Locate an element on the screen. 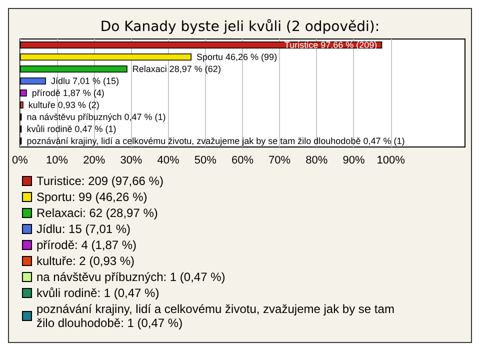 Image resolution: width=480 pixels, height=351 pixels. x-tick-label: 20% is located at coordinates (94, 160).